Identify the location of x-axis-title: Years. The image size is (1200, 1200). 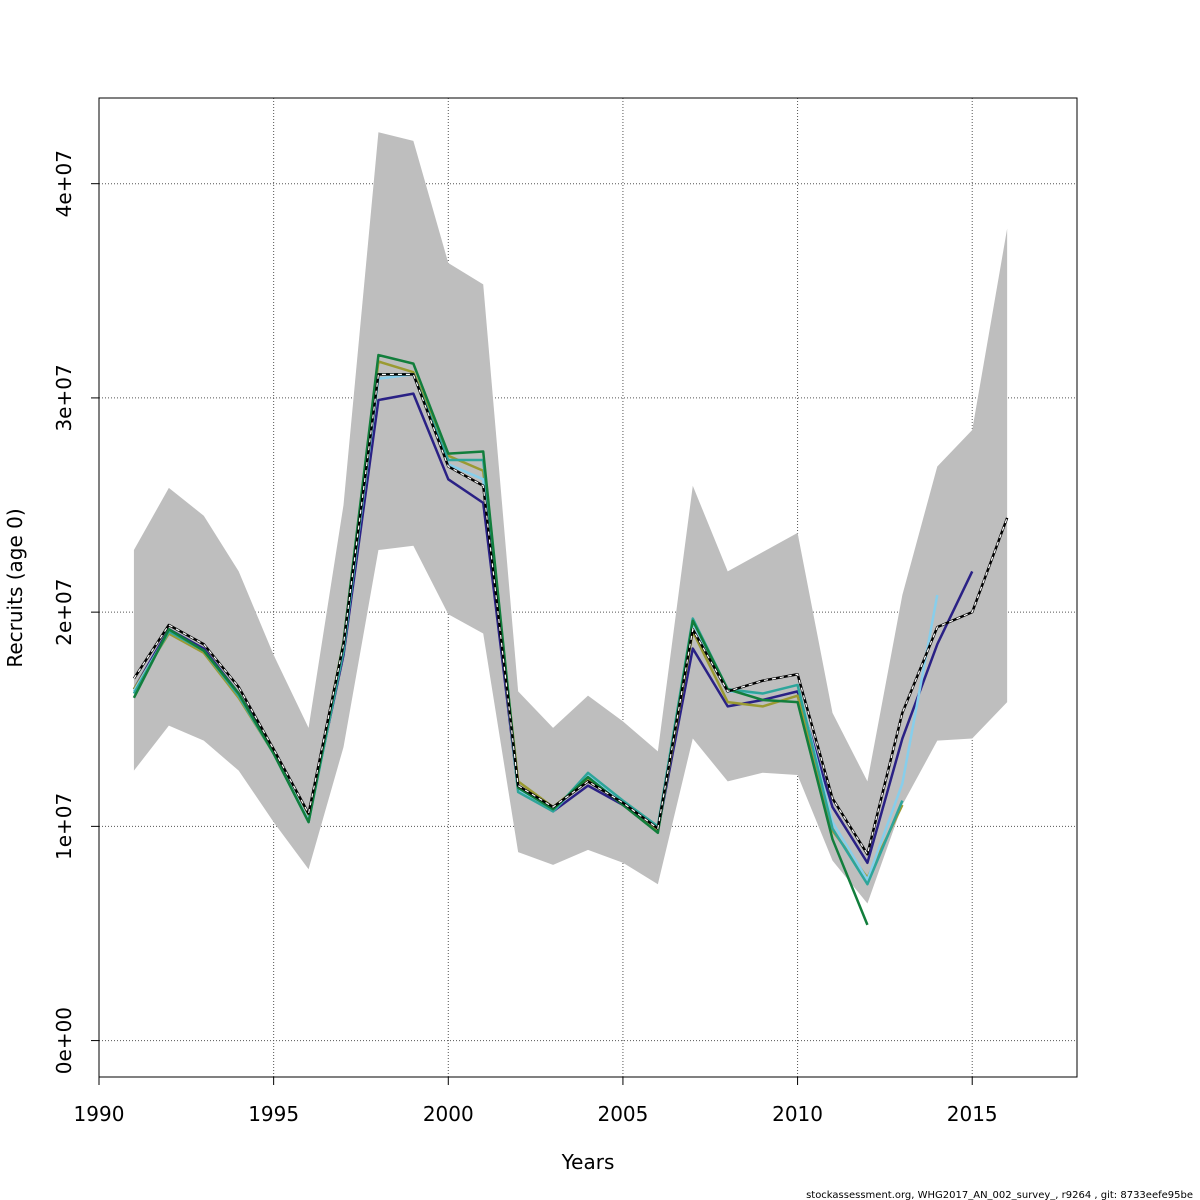
(588, 1162).